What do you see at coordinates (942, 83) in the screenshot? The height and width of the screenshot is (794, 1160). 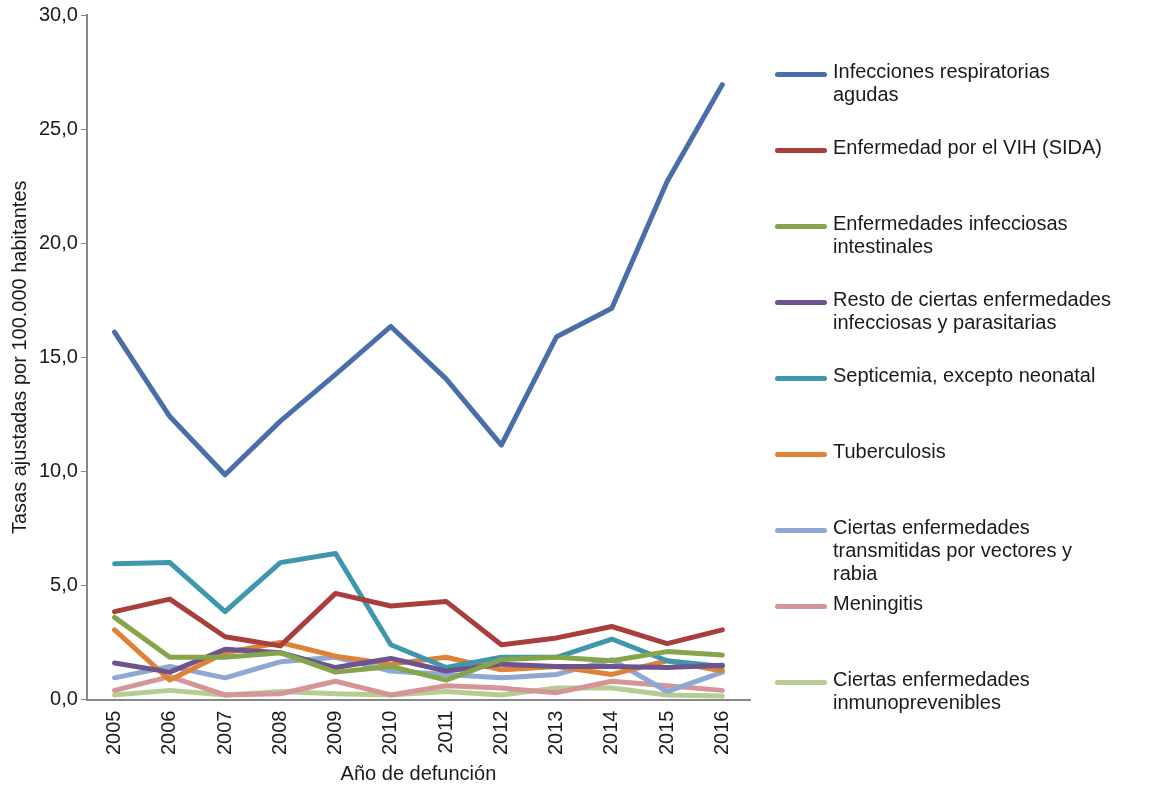 I see `legend-label: Infecciones respiratorias agudas` at bounding box center [942, 83].